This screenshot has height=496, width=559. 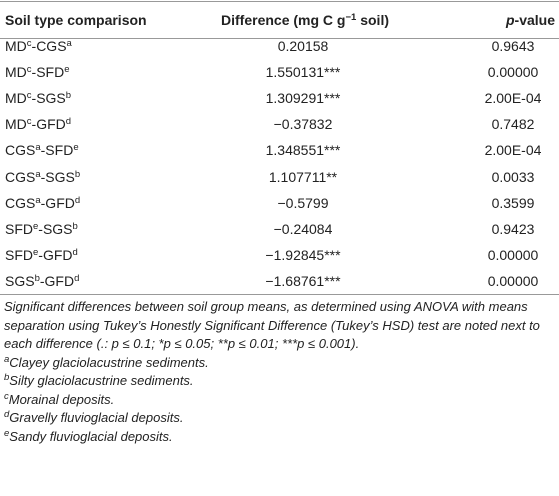 I want to click on comparison-cell: MDc-GFDd, so click(x=38, y=124).